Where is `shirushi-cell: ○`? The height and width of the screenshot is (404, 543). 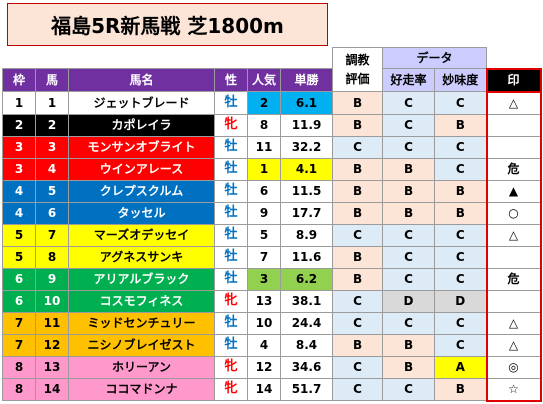 shirushi-cell: ○ is located at coordinates (513, 213).